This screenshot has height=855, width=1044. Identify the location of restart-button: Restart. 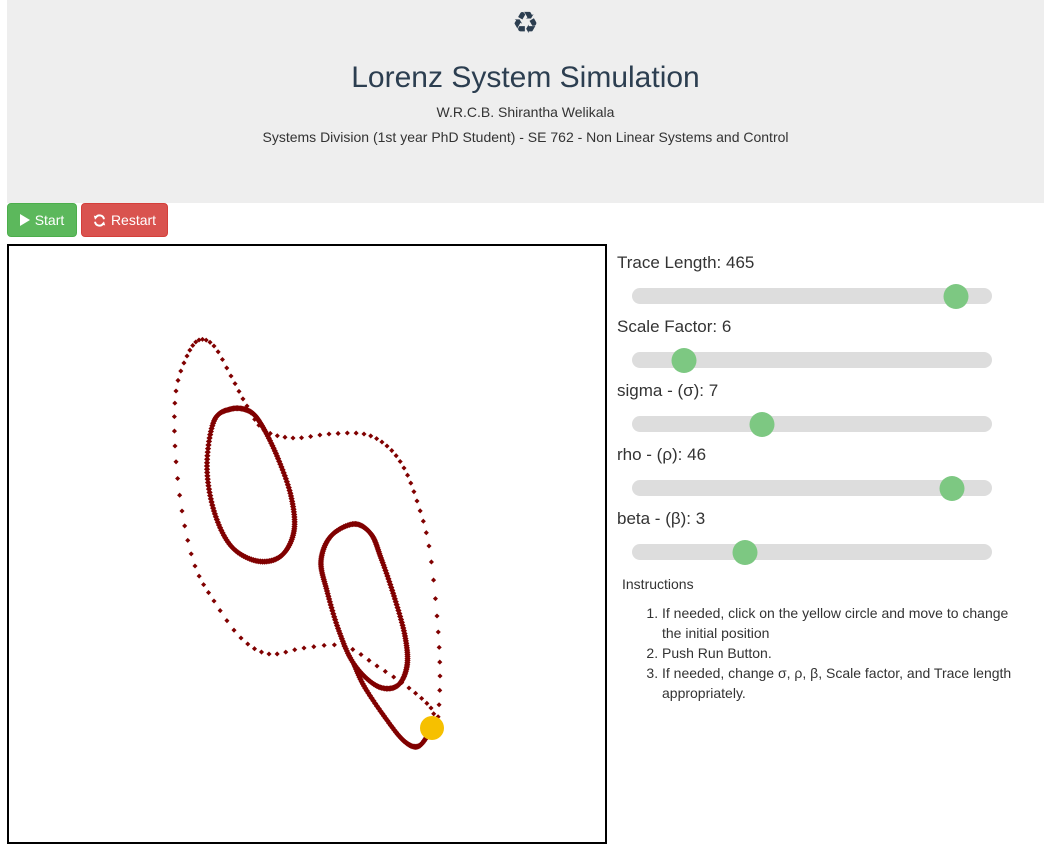
(124, 220).